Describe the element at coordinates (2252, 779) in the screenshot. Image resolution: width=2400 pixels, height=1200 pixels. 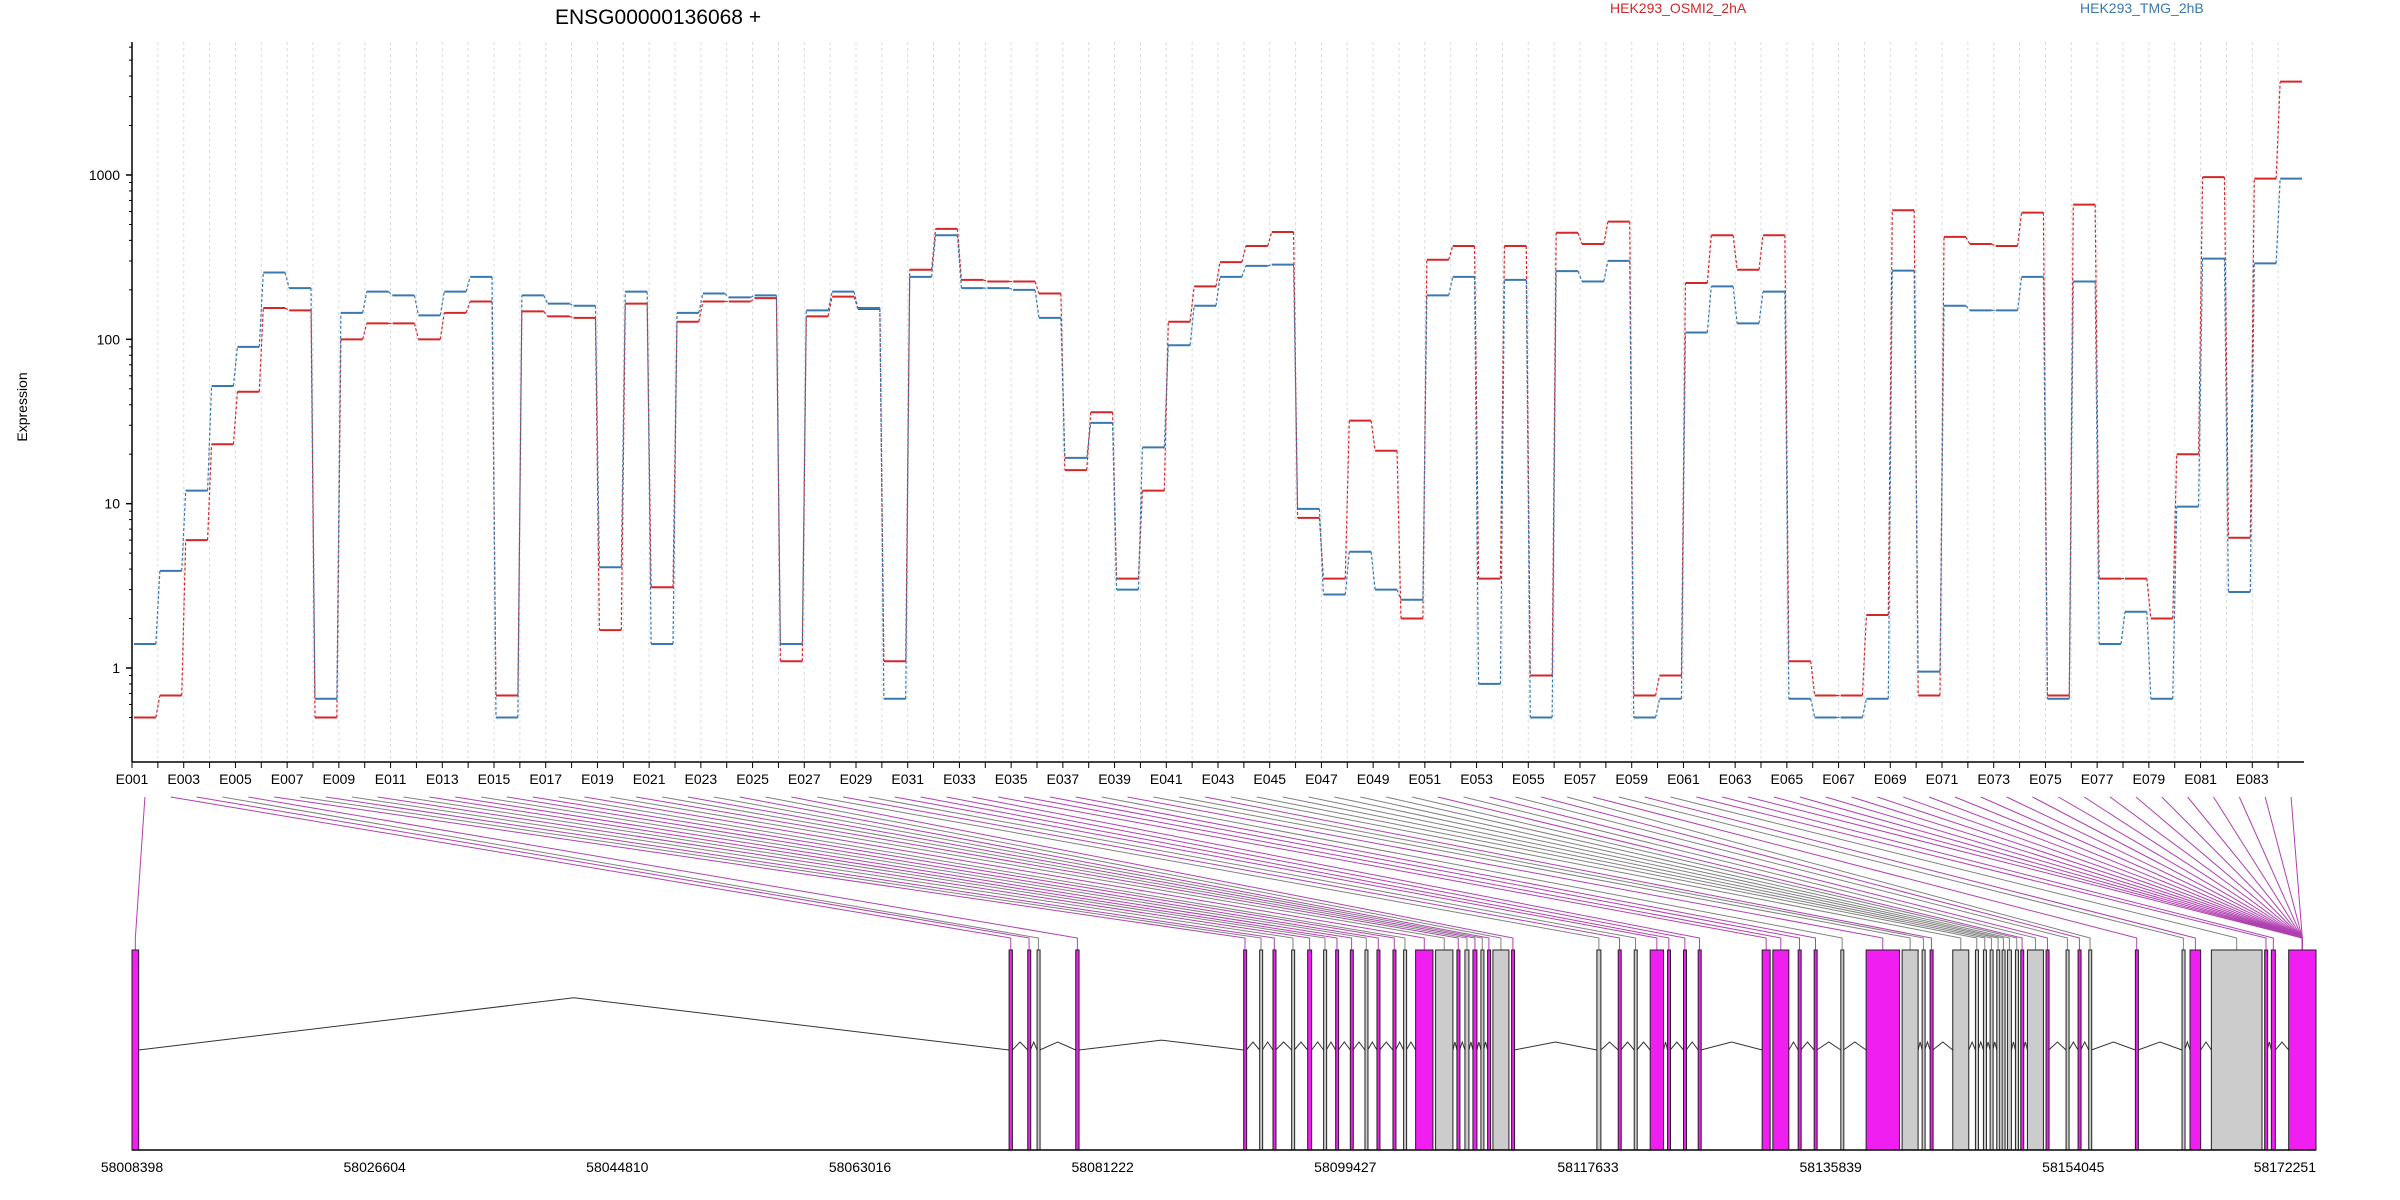
I see `x-tick-label: E083` at that location.